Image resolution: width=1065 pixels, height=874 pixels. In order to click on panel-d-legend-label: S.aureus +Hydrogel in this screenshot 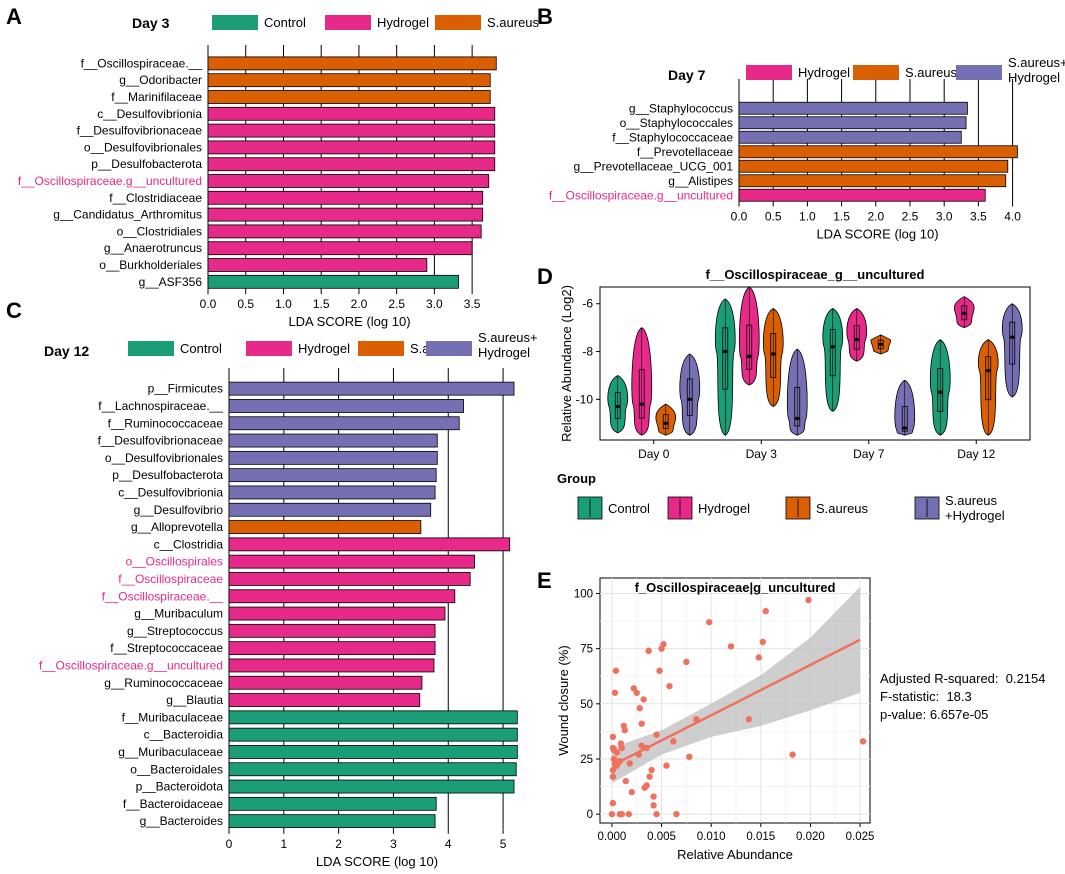, I will do `click(975, 508)`.